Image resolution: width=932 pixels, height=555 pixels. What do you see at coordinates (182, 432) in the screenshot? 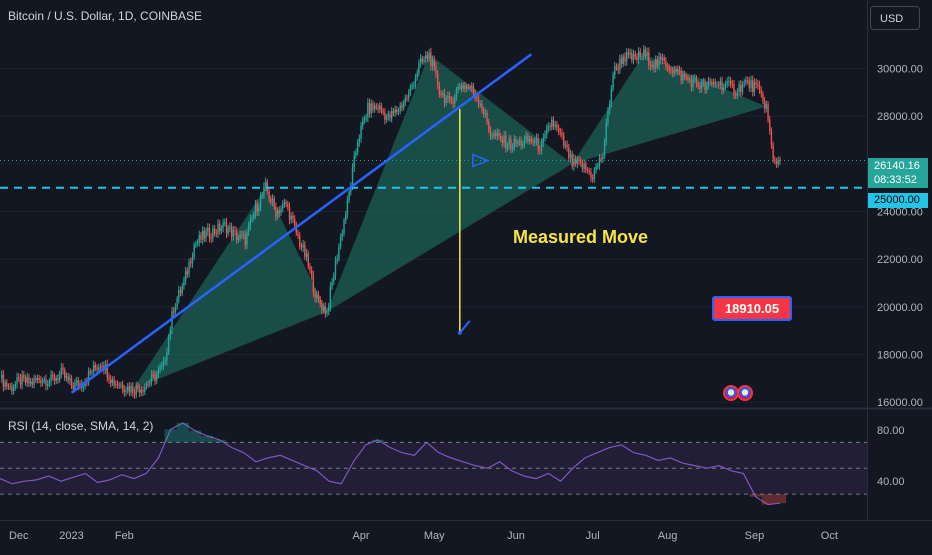
I see `rsi-overbought-fill` at bounding box center [182, 432].